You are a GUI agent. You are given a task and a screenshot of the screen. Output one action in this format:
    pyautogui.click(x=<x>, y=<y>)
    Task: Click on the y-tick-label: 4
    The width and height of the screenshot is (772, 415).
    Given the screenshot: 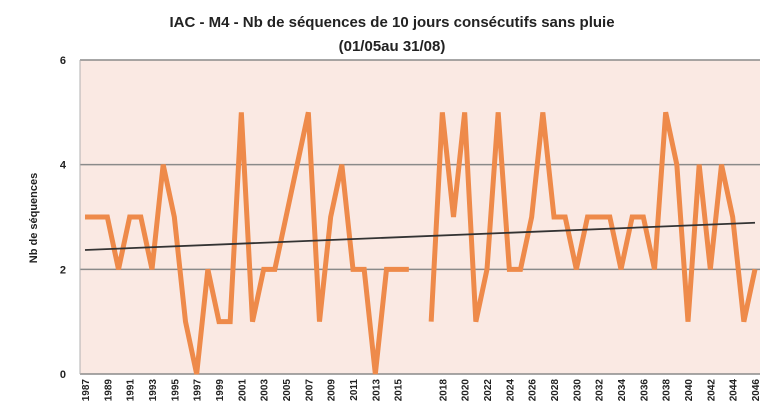 What is the action you would take?
    pyautogui.click(x=63, y=166)
    